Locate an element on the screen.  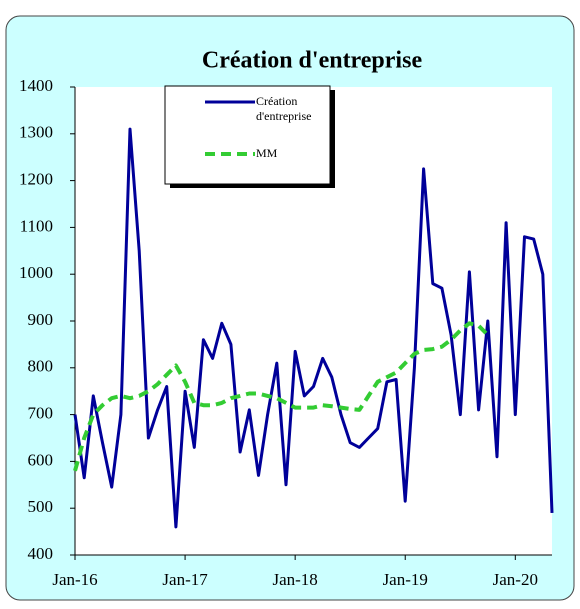
y-tick-label: 1300 is located at coordinates (36, 132).